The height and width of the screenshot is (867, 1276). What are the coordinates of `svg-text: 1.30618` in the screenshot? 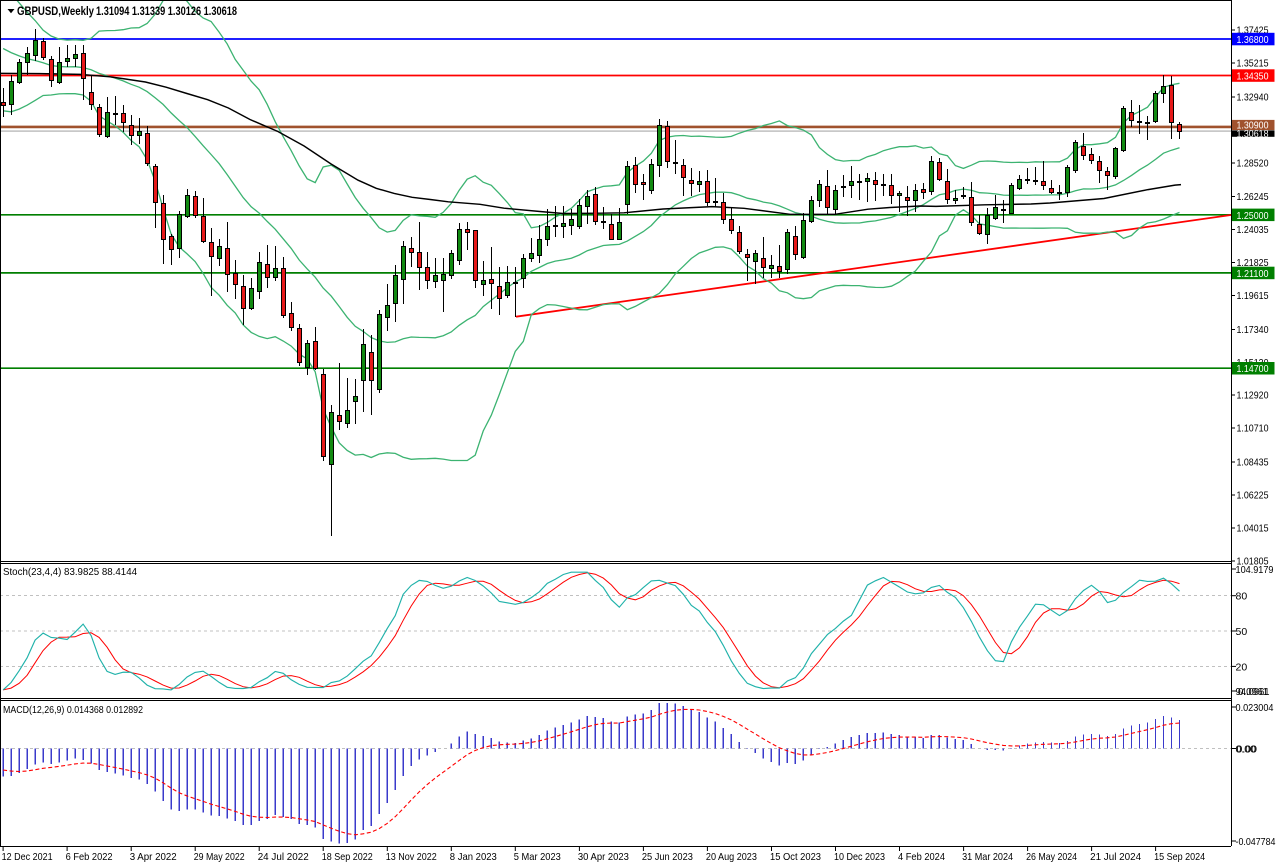 It's located at (1253, 134).